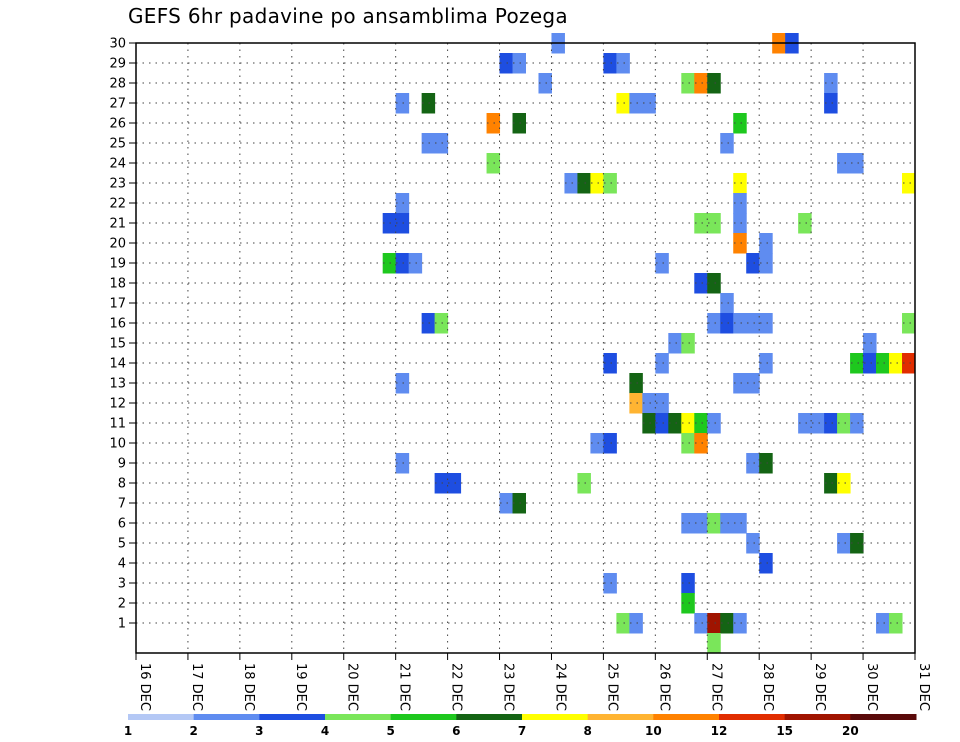 The width and height of the screenshot is (960, 742). What do you see at coordinates (122, 484) in the screenshot?
I see `y-tick-label: 8` at bounding box center [122, 484].